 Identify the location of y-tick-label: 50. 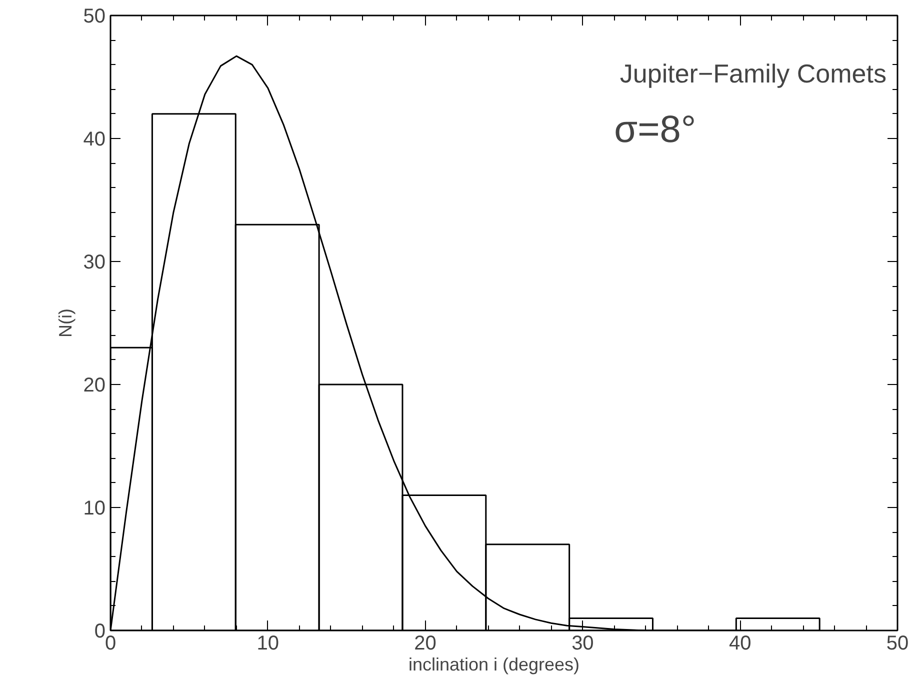
(94, 17).